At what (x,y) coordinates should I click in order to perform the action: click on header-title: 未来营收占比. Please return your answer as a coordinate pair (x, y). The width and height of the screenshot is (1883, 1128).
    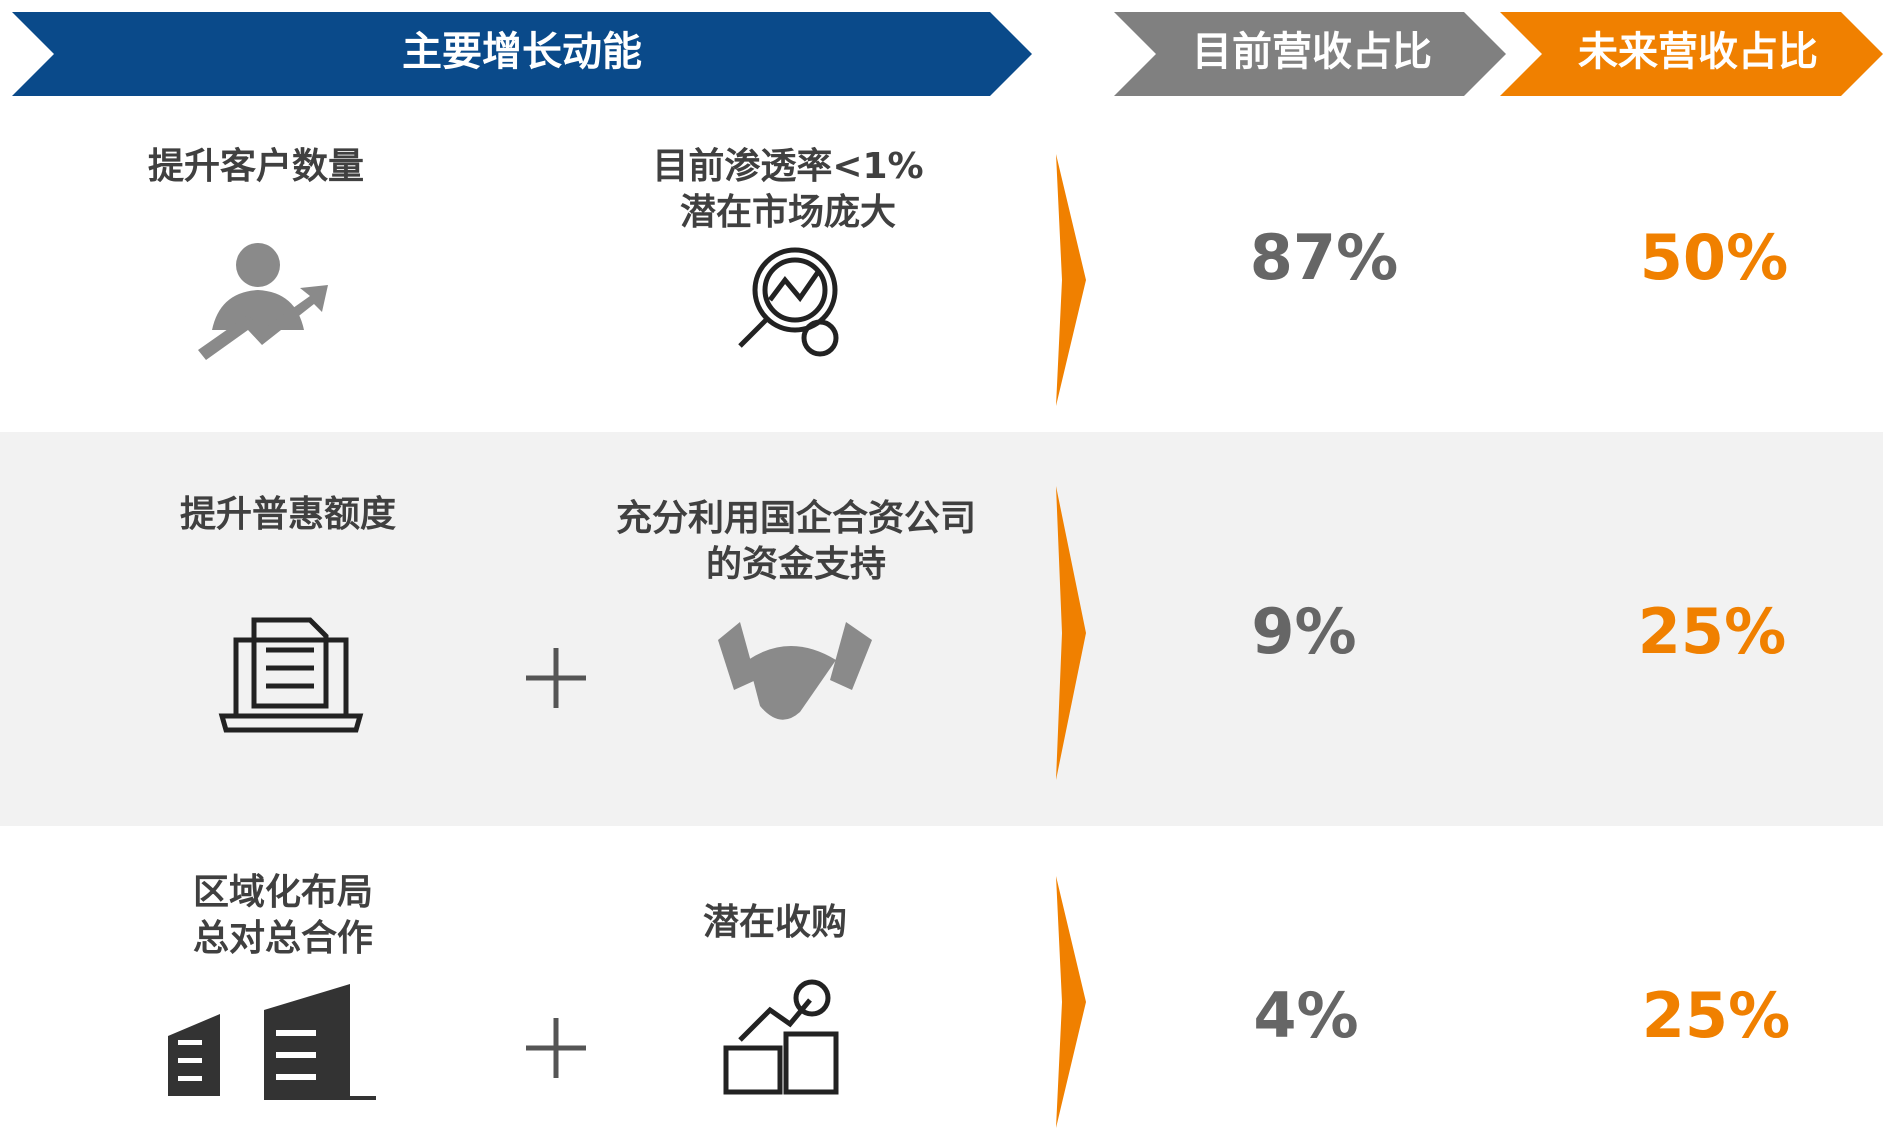
    Looking at the image, I should click on (1698, 52).